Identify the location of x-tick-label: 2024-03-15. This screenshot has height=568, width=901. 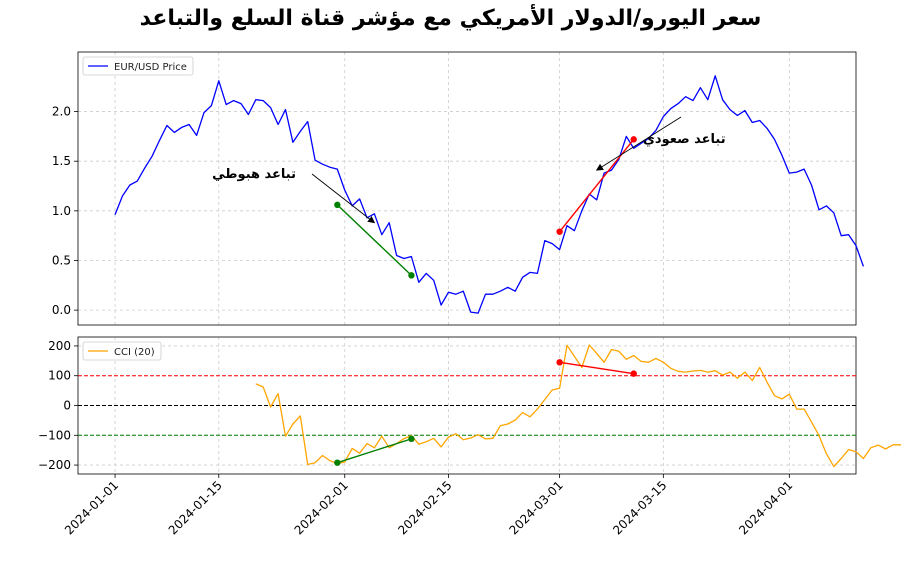
(639, 507).